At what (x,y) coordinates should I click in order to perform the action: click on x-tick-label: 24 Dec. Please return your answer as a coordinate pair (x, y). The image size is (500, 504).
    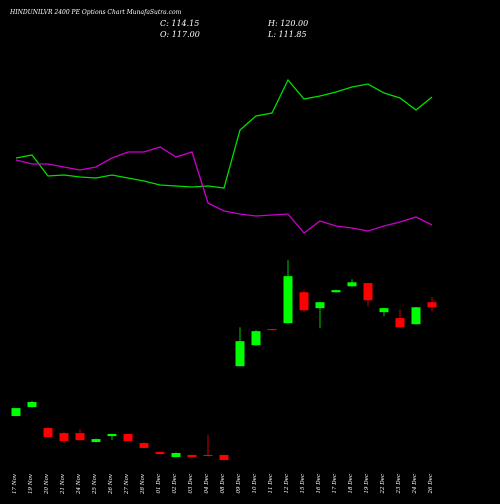
    Looking at the image, I should click on (415, 484).